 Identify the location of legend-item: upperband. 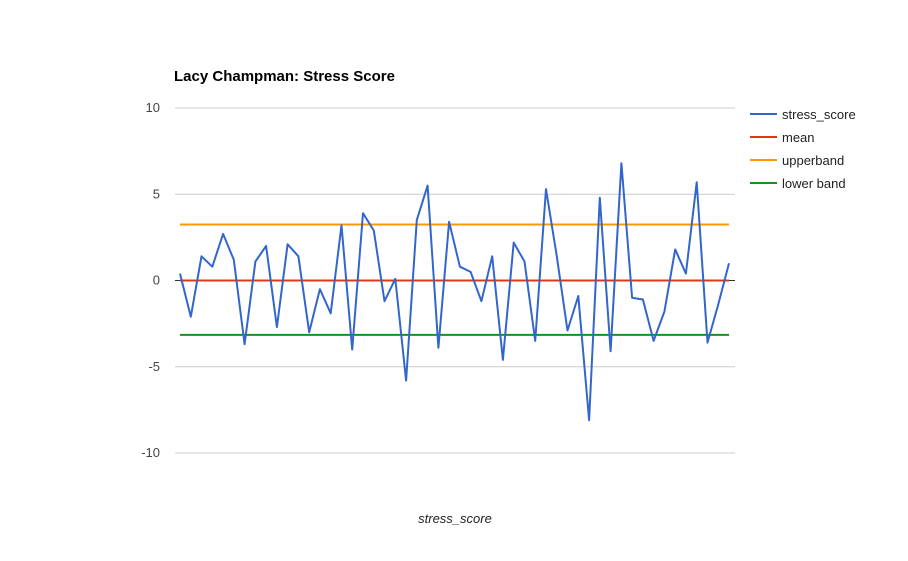
(797, 160).